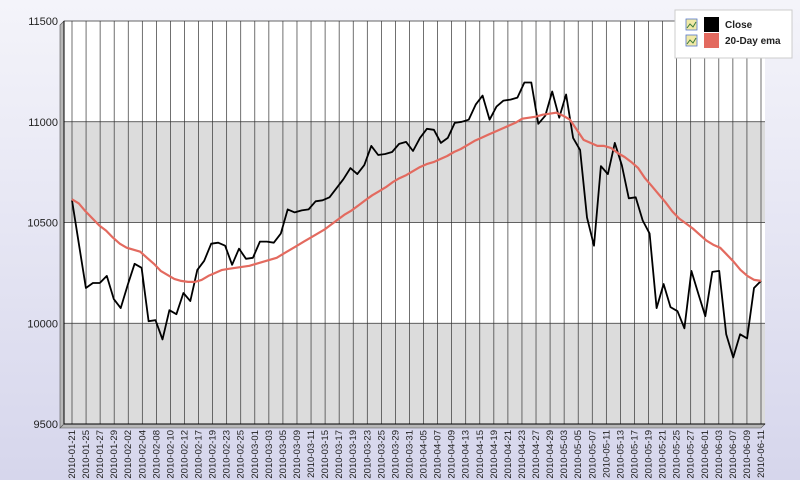  Describe the element at coordinates (480, 454) in the screenshot. I see `x-tick-label: 2010-04-15` at that location.